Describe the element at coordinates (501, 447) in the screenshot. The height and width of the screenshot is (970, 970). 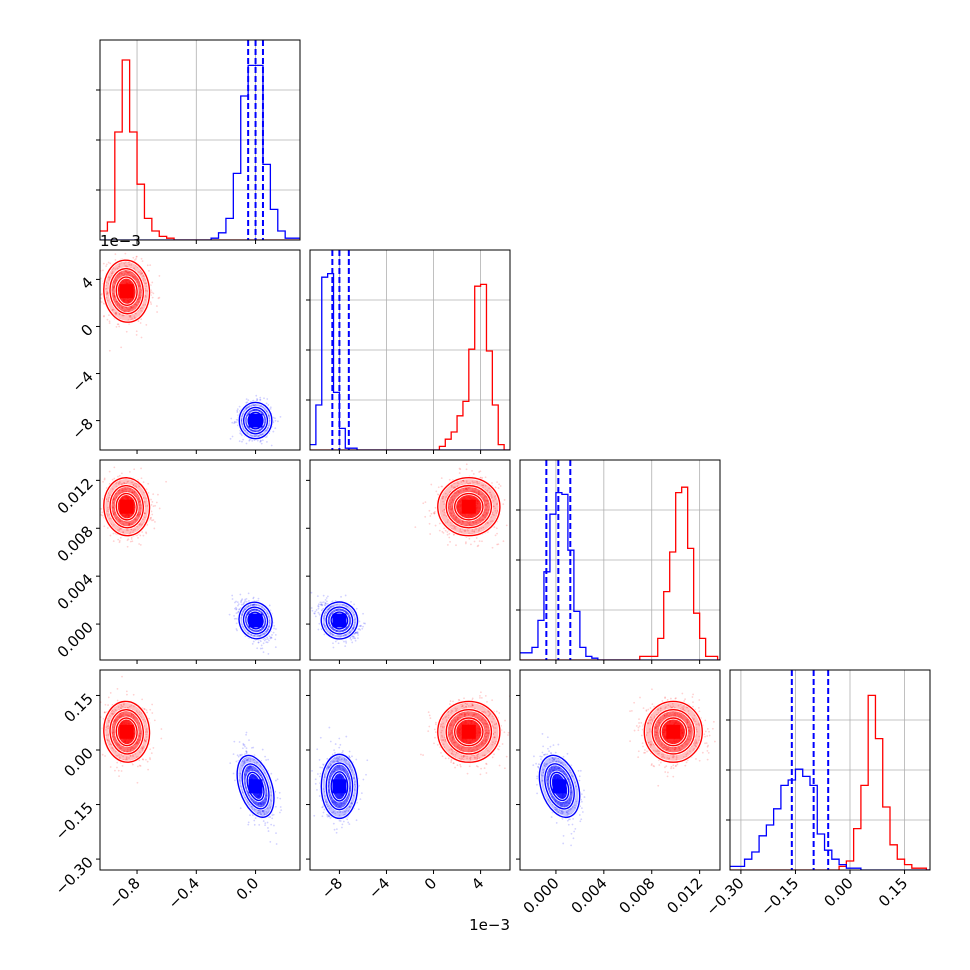
I see `hist-bin-series_a` at that location.